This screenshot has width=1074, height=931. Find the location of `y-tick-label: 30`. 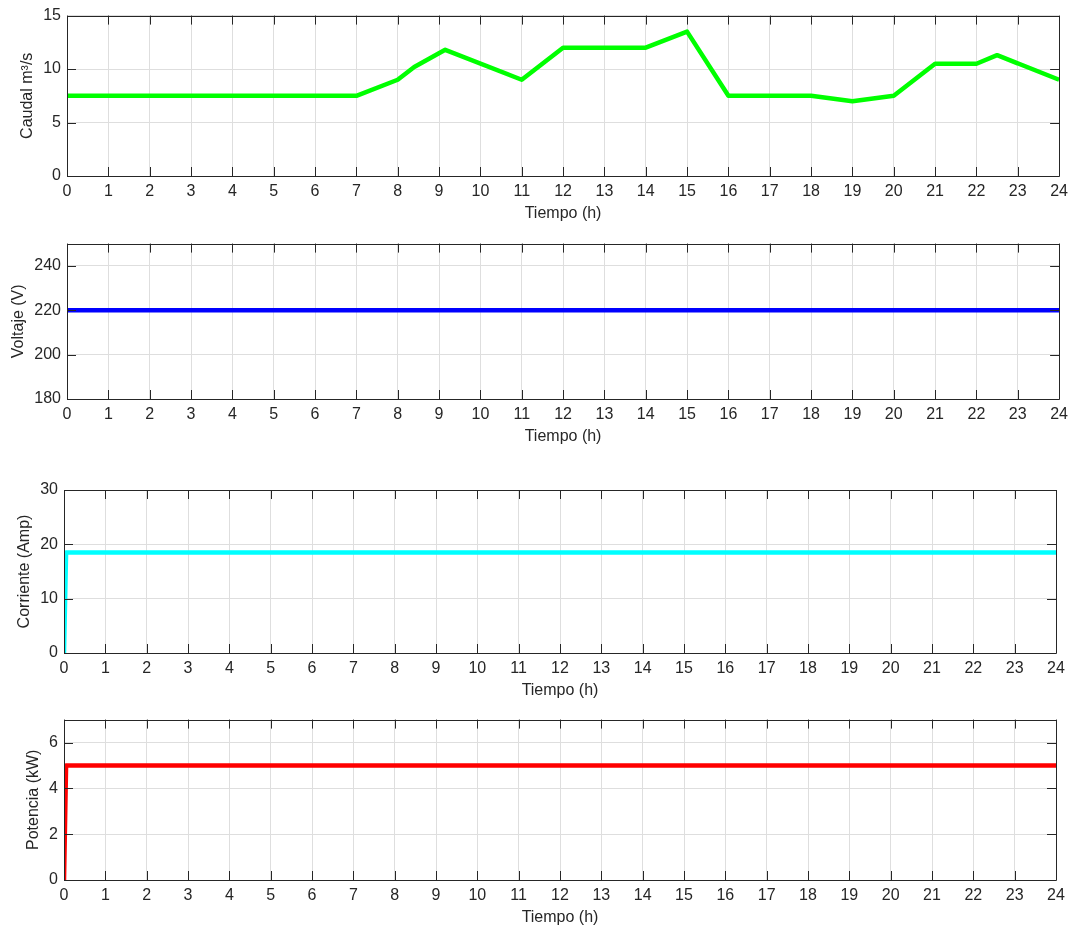

y-tick-label: 30 is located at coordinates (49, 489).